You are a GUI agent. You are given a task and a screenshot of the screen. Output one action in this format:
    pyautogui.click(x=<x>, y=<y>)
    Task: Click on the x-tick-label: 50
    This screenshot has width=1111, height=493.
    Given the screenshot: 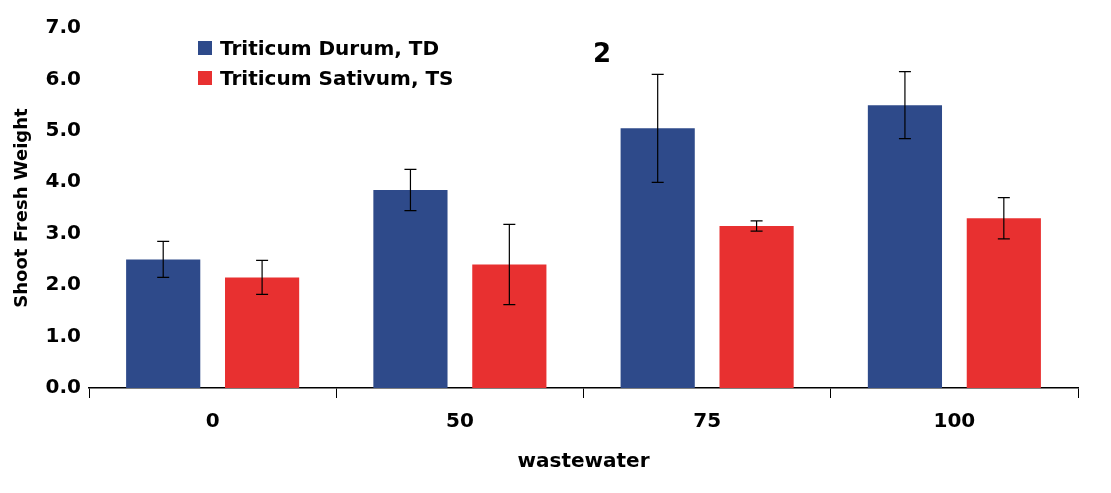 What is the action you would take?
    pyautogui.click(x=459, y=420)
    